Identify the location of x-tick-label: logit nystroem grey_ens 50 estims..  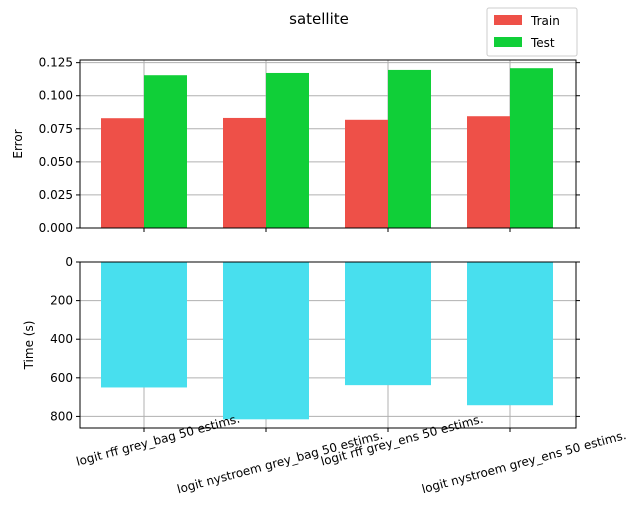
(523, 462).